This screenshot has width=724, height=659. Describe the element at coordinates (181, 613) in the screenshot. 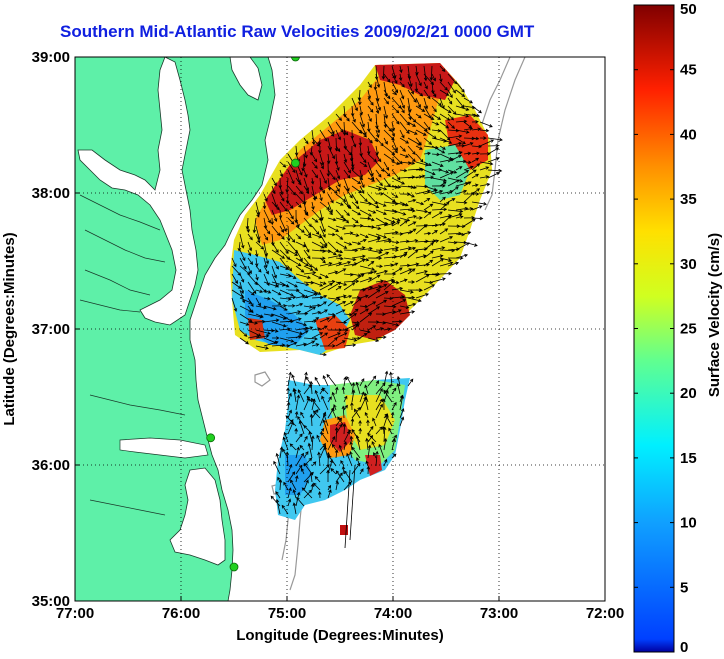

I see `lon-tick-label: 76:00` at that location.